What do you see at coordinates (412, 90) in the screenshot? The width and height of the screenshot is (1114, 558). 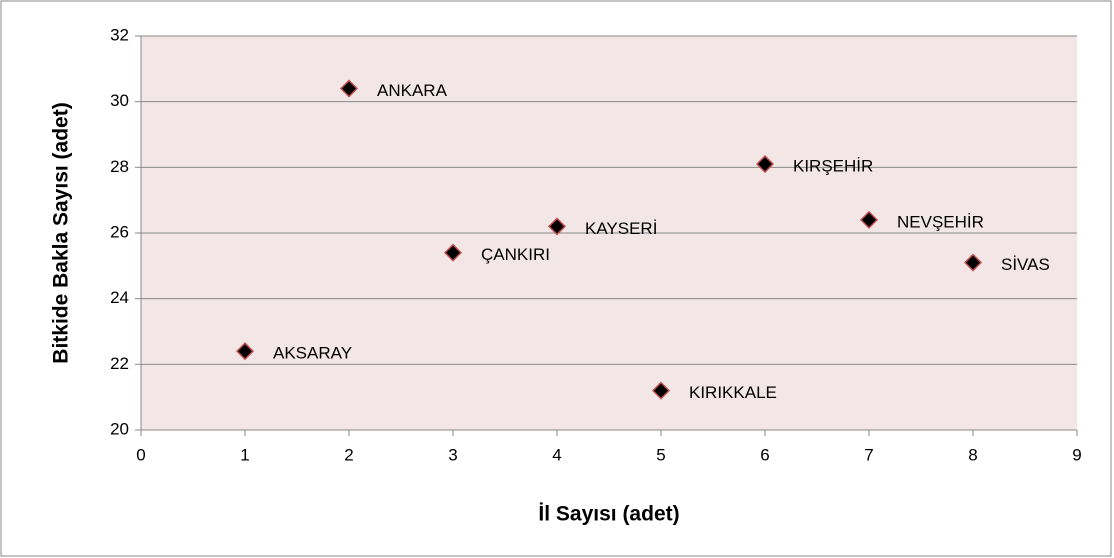 I see `point-label: ANKARA` at bounding box center [412, 90].